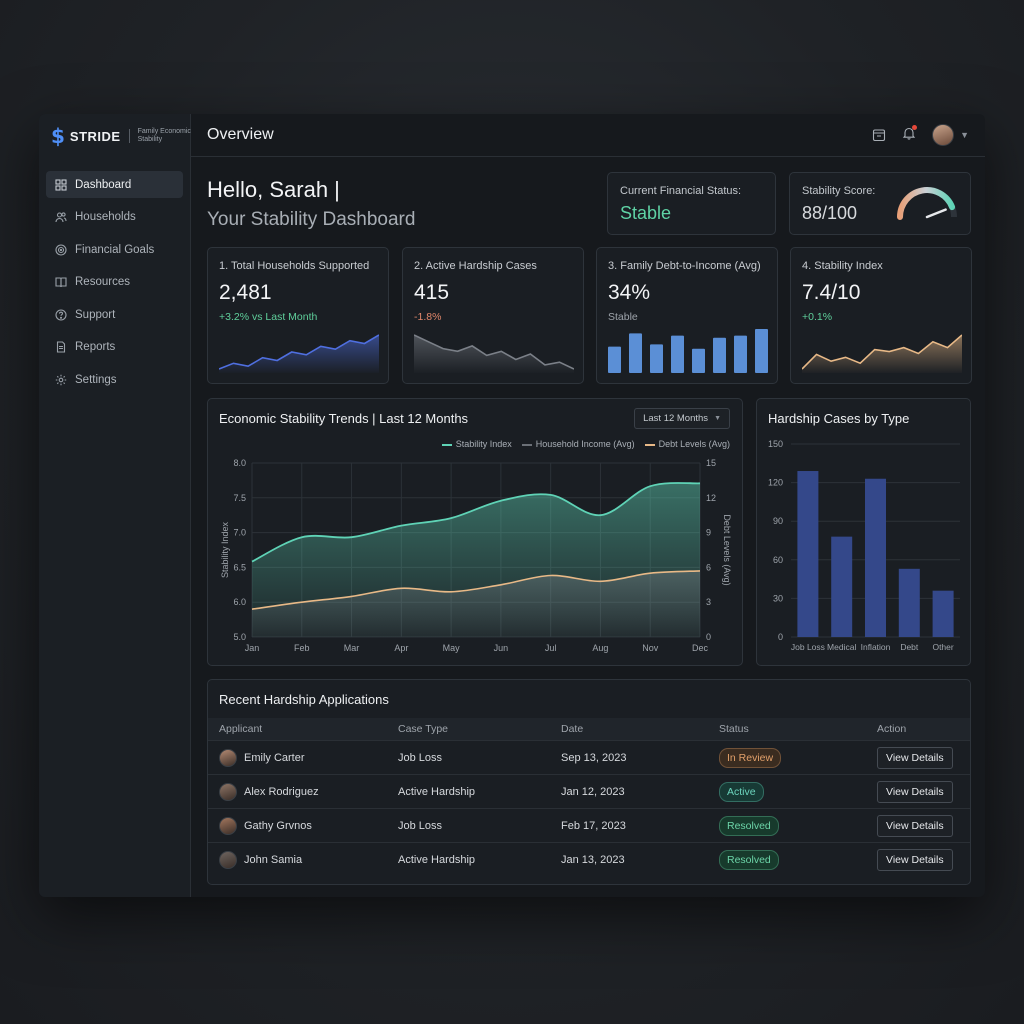  I want to click on sidebar-item-label: Dashboard, so click(103, 184).